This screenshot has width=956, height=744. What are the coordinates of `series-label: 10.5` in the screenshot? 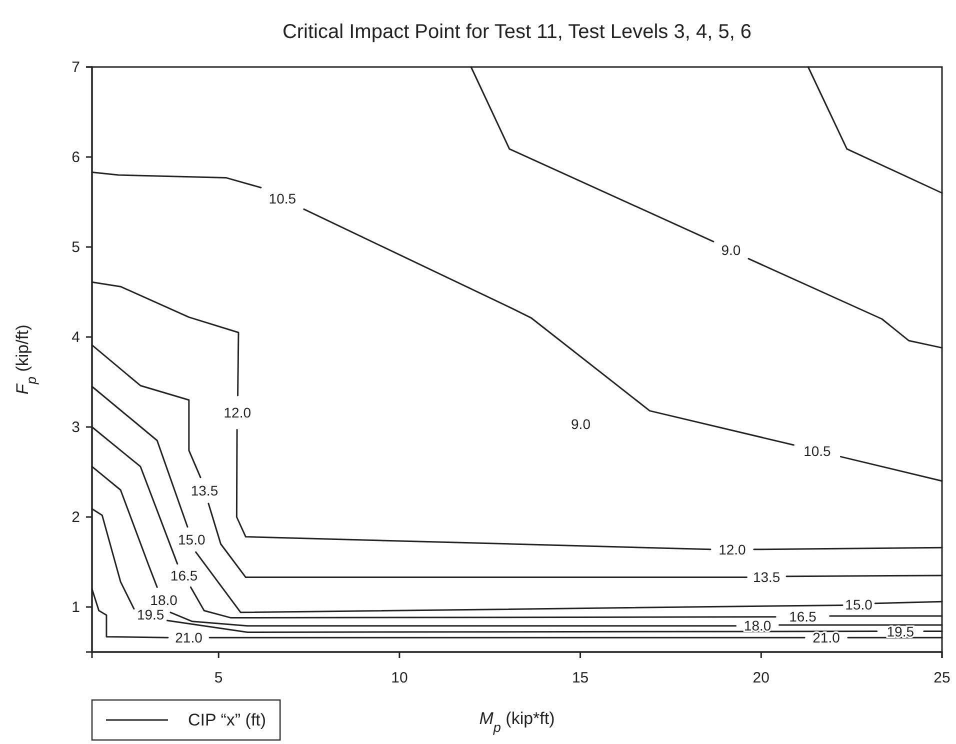 It's located at (282, 198).